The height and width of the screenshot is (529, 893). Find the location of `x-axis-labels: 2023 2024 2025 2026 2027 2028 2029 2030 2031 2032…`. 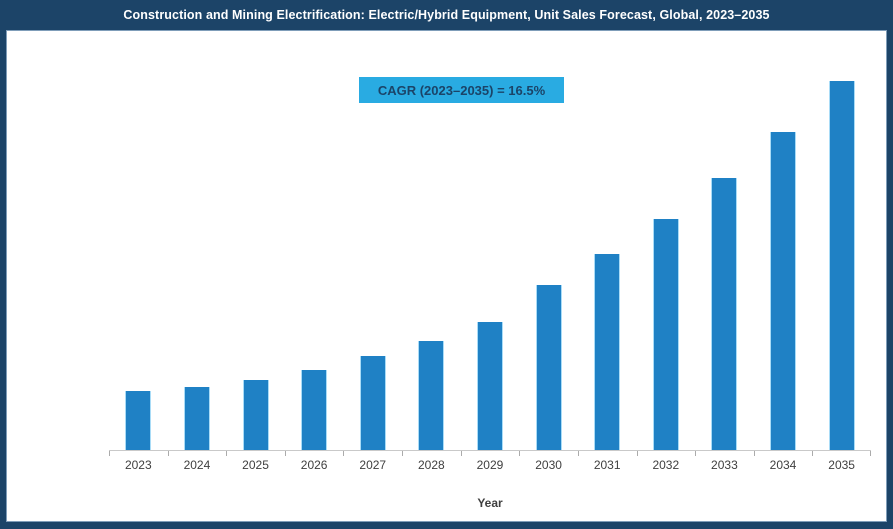

x-axis-labels: 2023 2024 2025 2026 2027 2028 2029 2030 2031 2032… is located at coordinates (490, 465).